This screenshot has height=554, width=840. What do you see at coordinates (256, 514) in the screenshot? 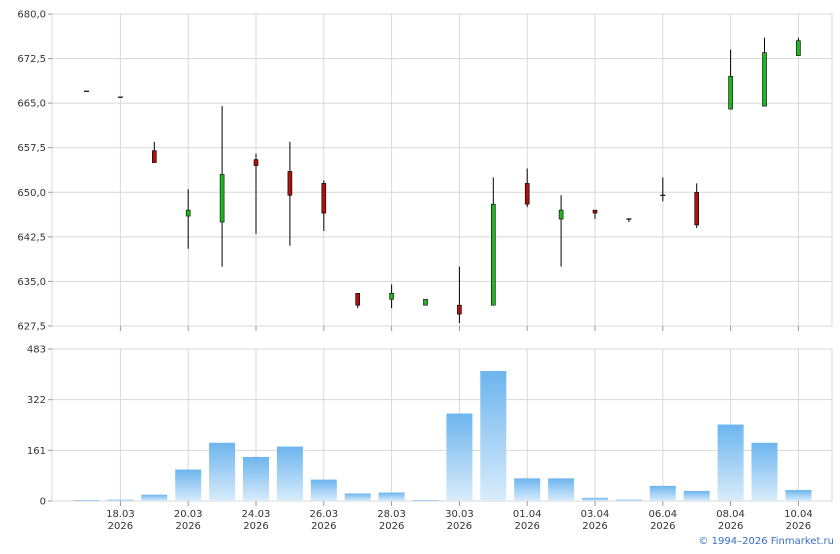
I see `x-tick-date-label: 24.03` at bounding box center [256, 514].